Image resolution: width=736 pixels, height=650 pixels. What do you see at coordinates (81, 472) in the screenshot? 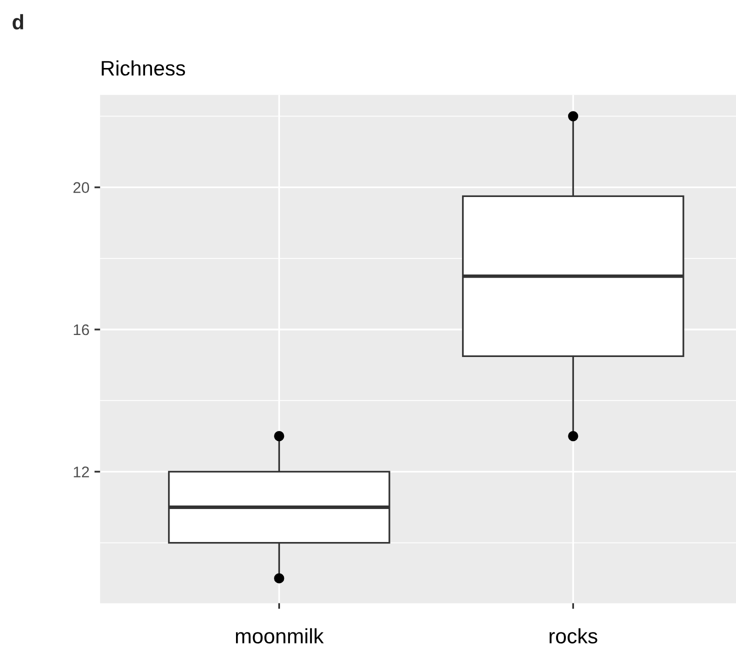
I see `y-tick-label: 12` at bounding box center [81, 472].